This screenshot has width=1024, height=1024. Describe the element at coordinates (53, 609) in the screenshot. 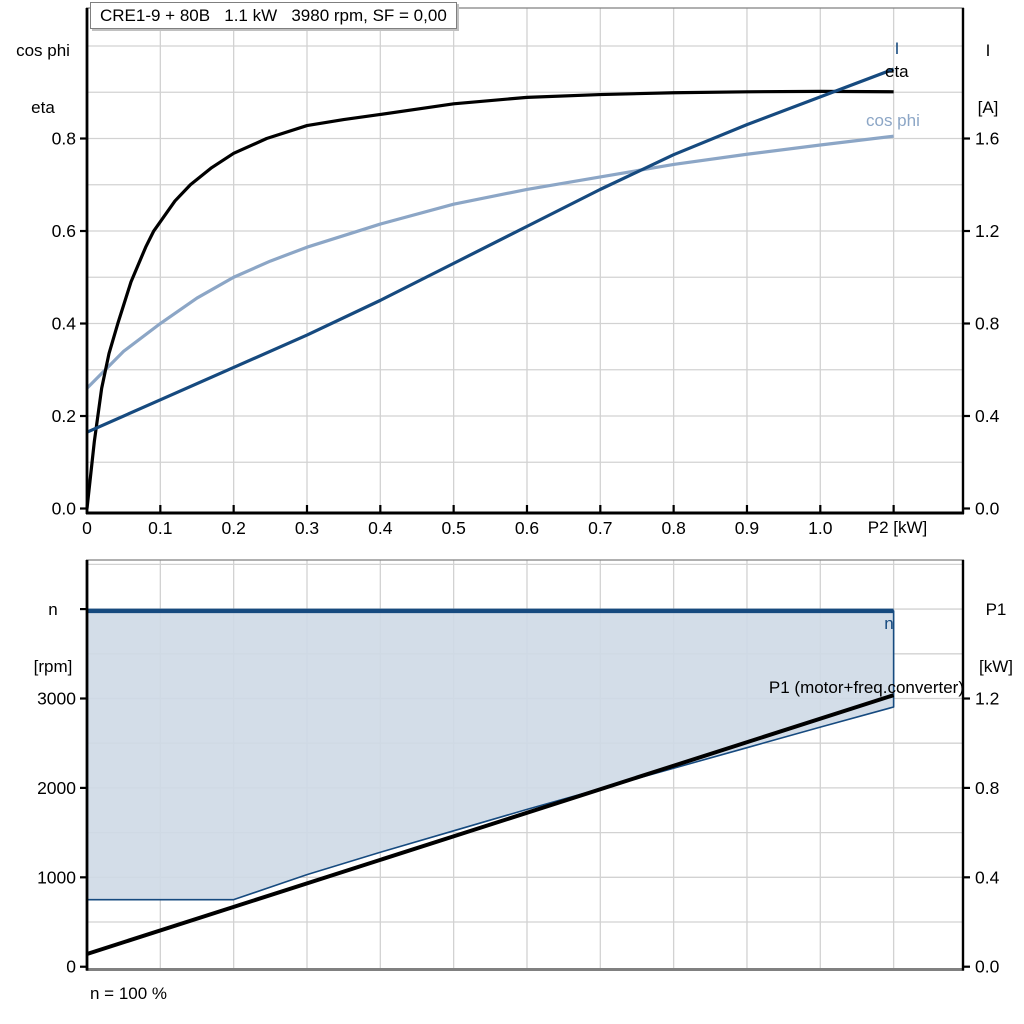

I see `speed-axis-title: n` at that location.